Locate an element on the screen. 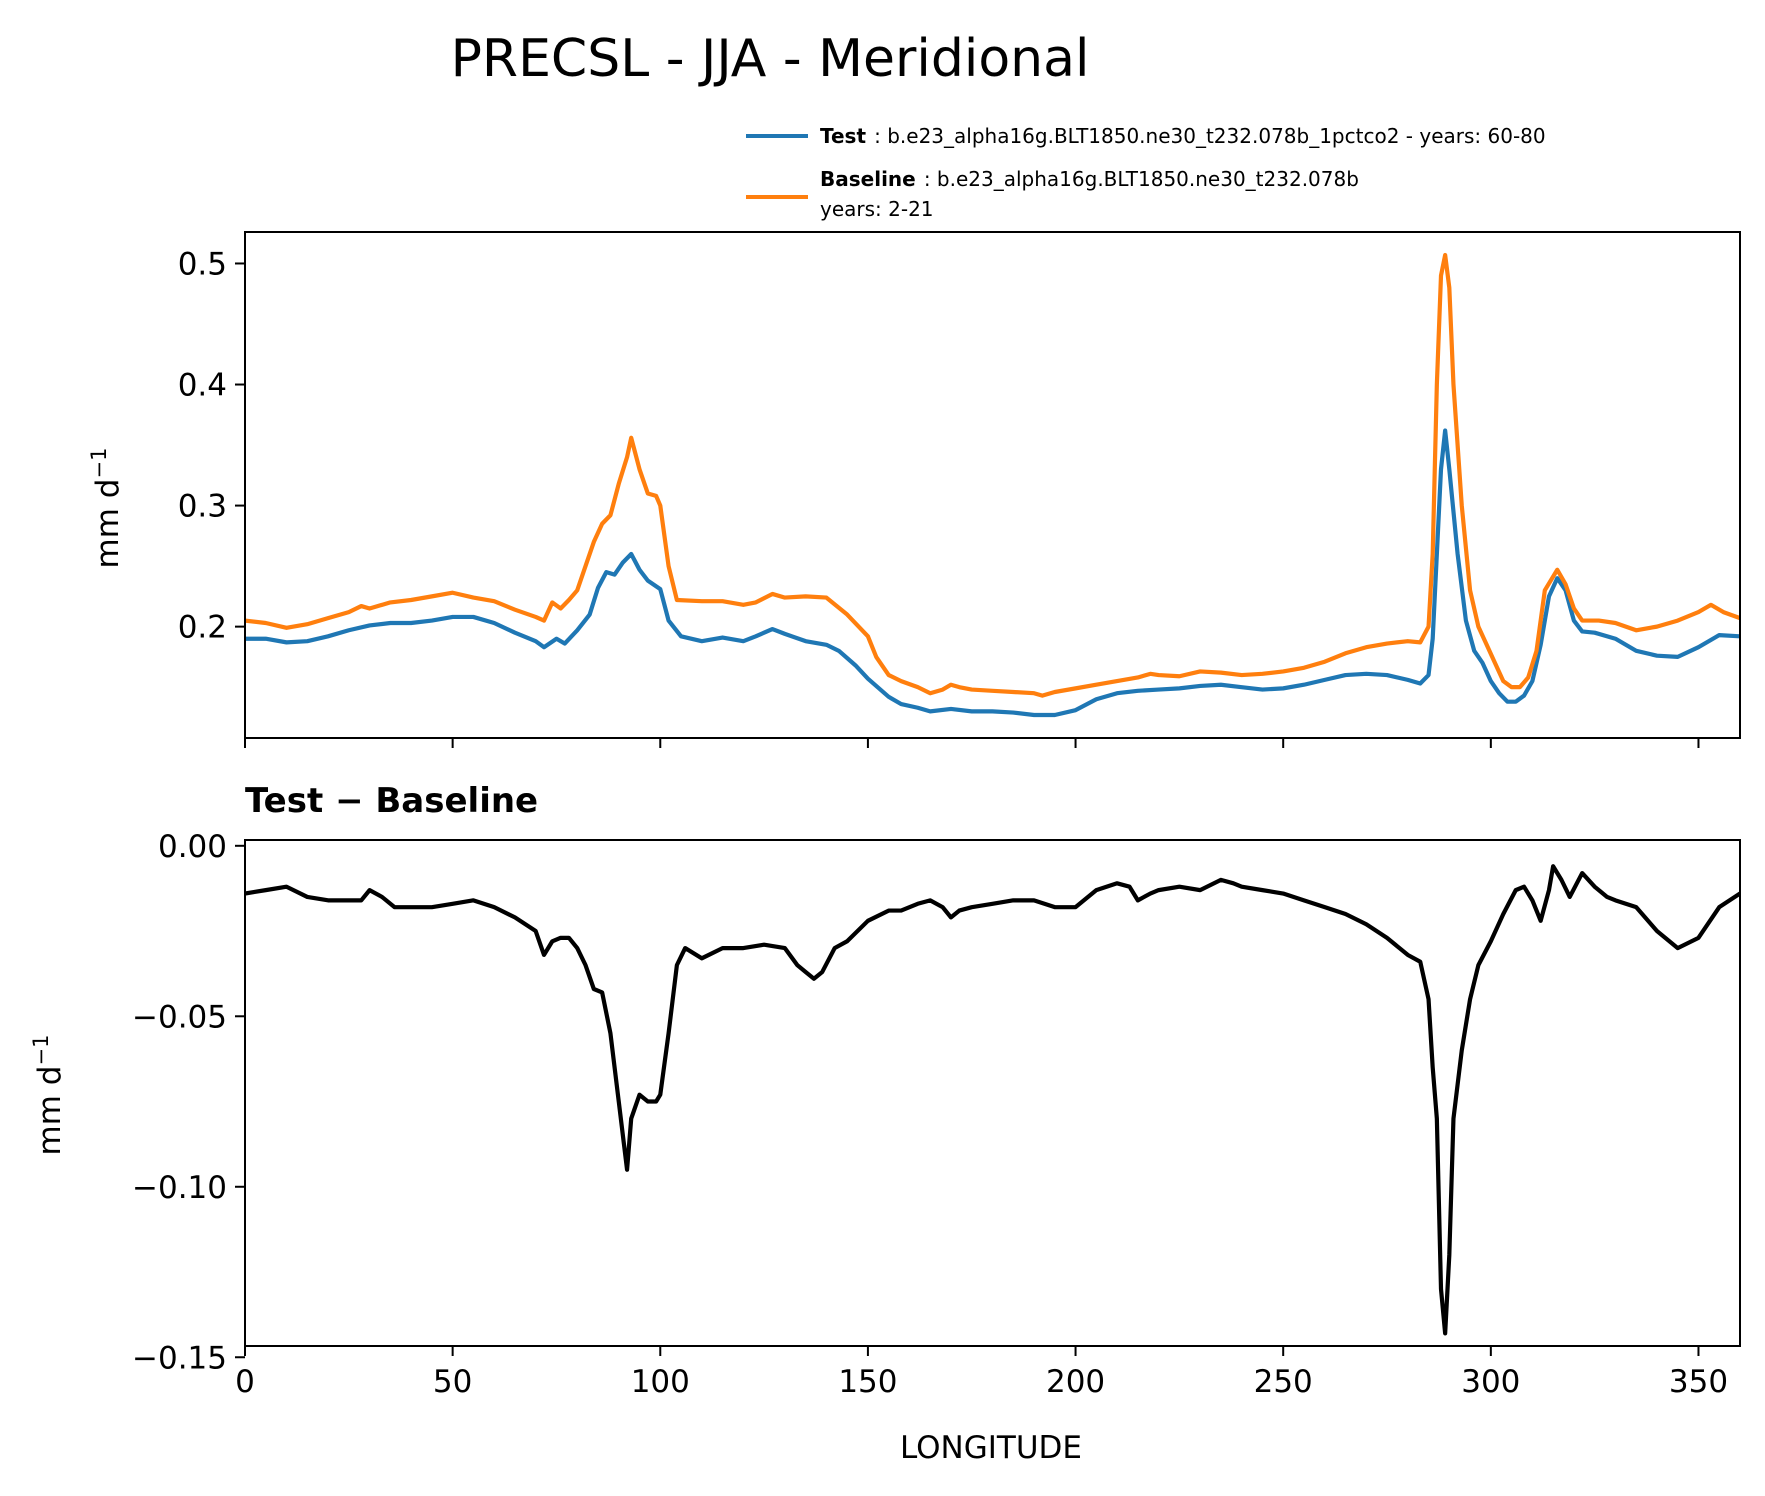 The width and height of the screenshot is (1765, 1496). x-tick-label: 350 is located at coordinates (1698, 1382).